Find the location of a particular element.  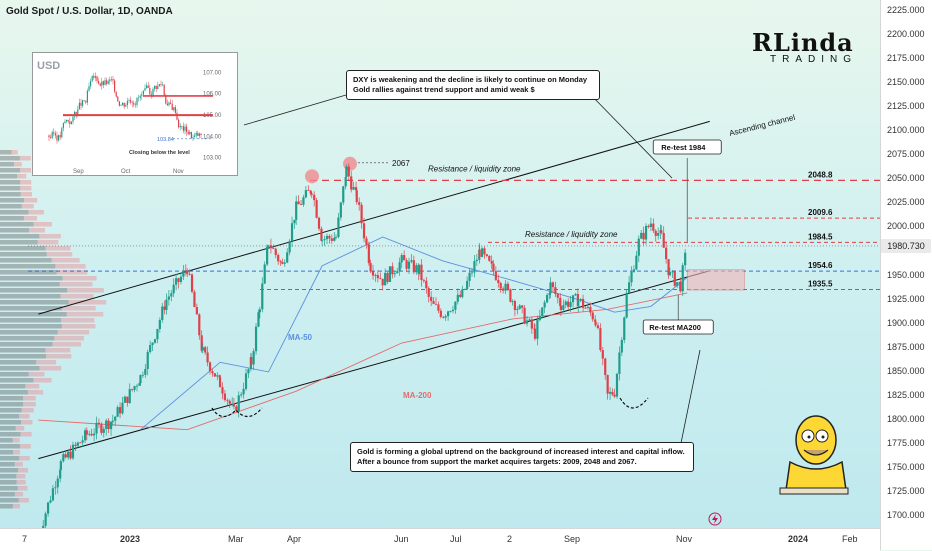

resistance-lower-label: Resistance / liquidity zone is located at coordinates (571, 234).